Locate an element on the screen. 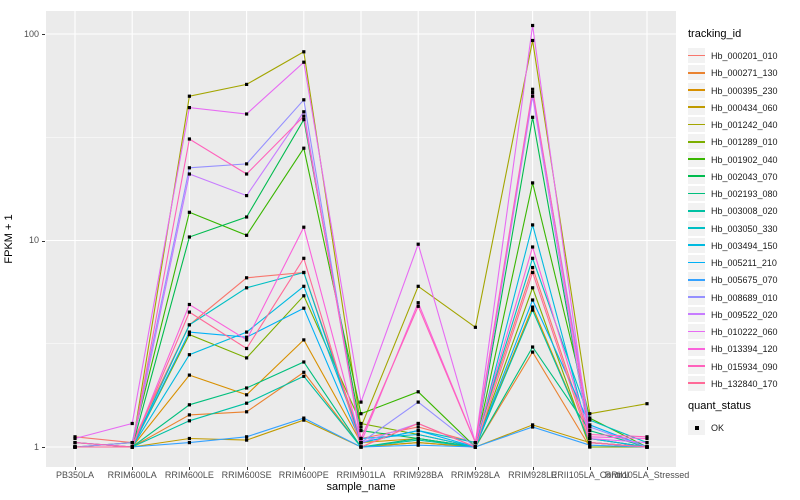  x-tick-label: RRIM928LE is located at coordinates (533, 475).